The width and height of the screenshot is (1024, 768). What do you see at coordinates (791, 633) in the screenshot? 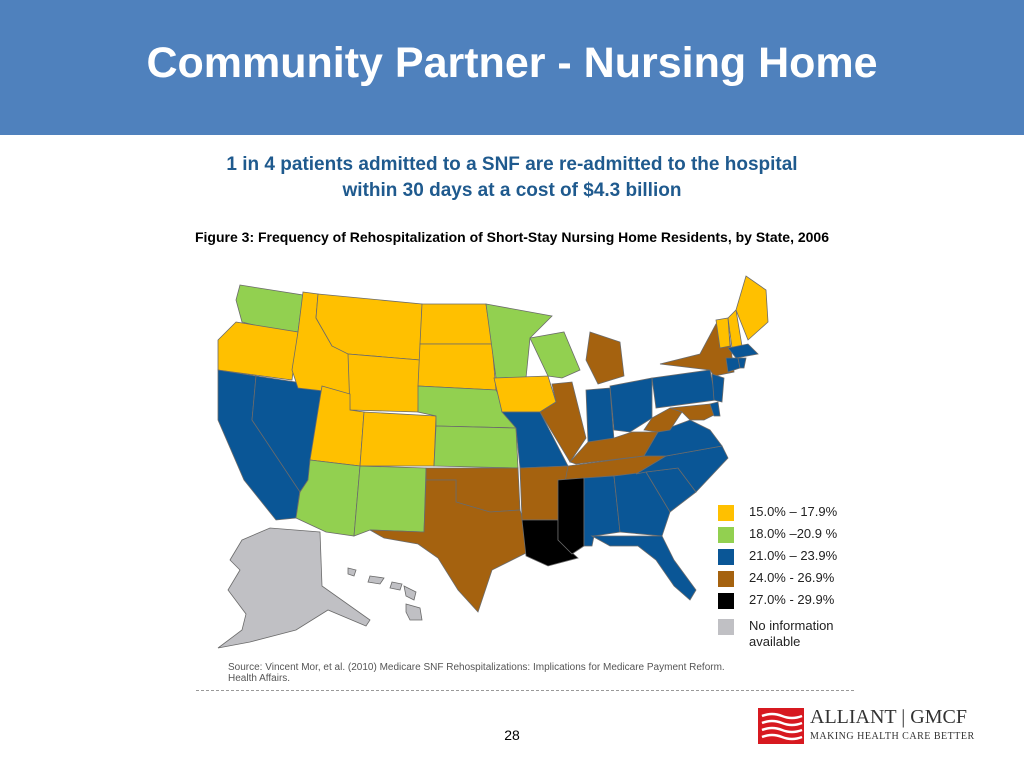
I see `legend-label: No information available` at bounding box center [791, 633].